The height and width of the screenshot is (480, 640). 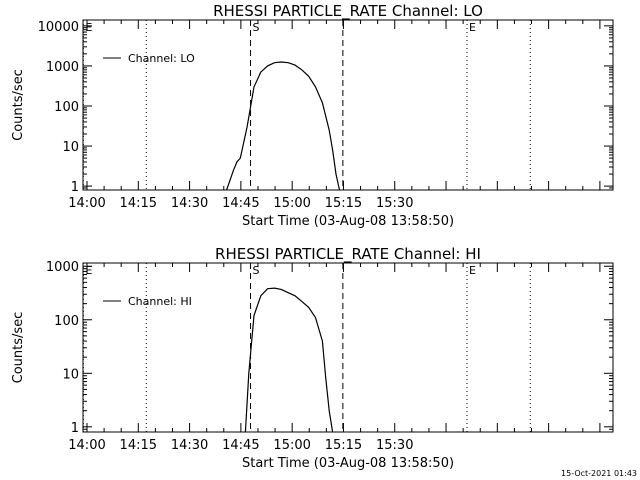 What do you see at coordinates (160, 301) in the screenshot?
I see `legend-label: Channel: HI` at bounding box center [160, 301].